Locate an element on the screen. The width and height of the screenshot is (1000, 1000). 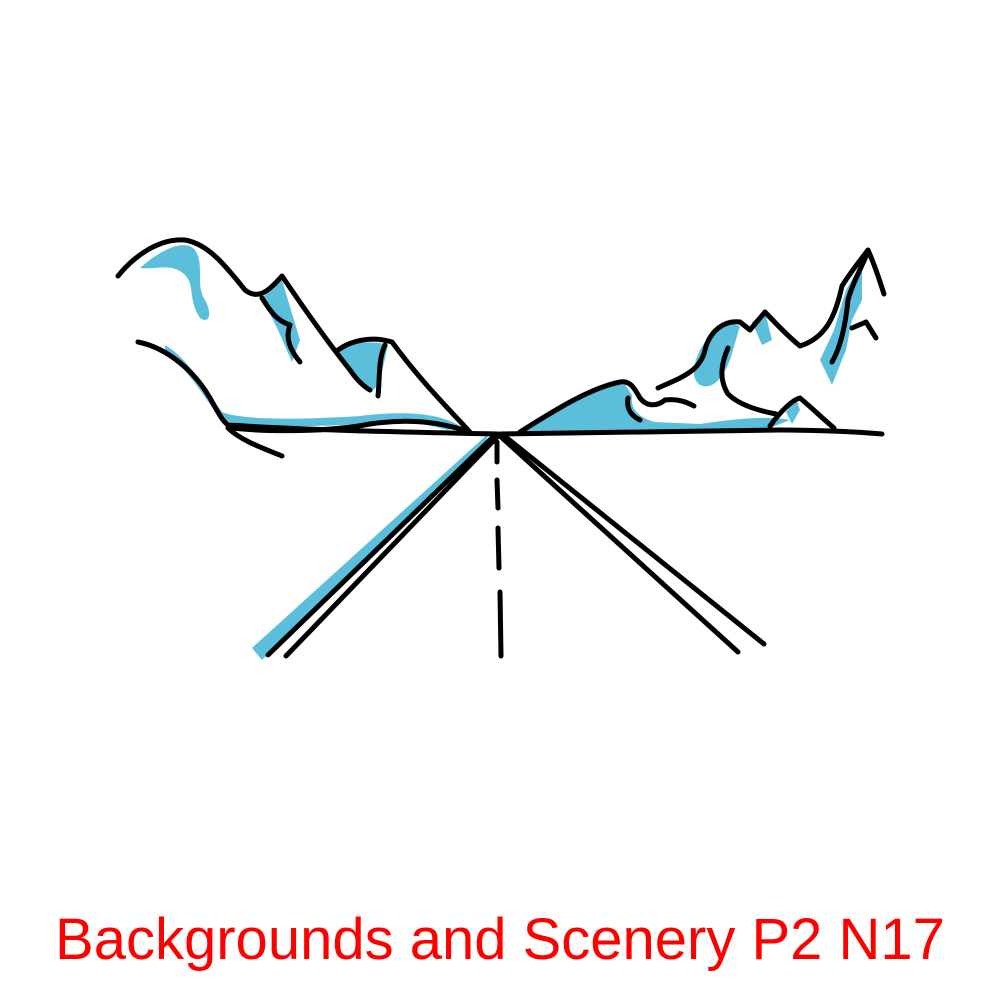
road-left-edge-outer-icon is located at coordinates (382, 544).